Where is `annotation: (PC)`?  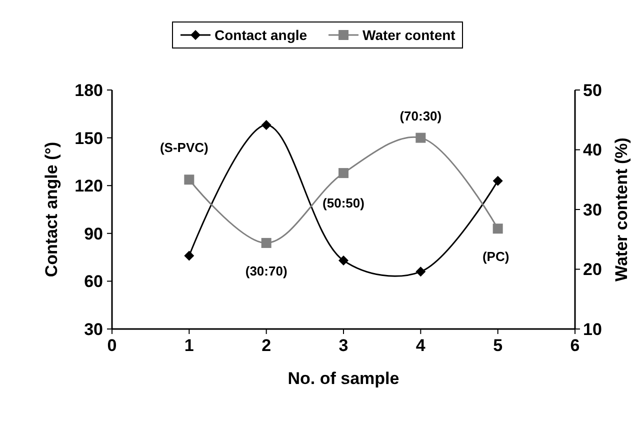
annotation: (PC) is located at coordinates (496, 256).